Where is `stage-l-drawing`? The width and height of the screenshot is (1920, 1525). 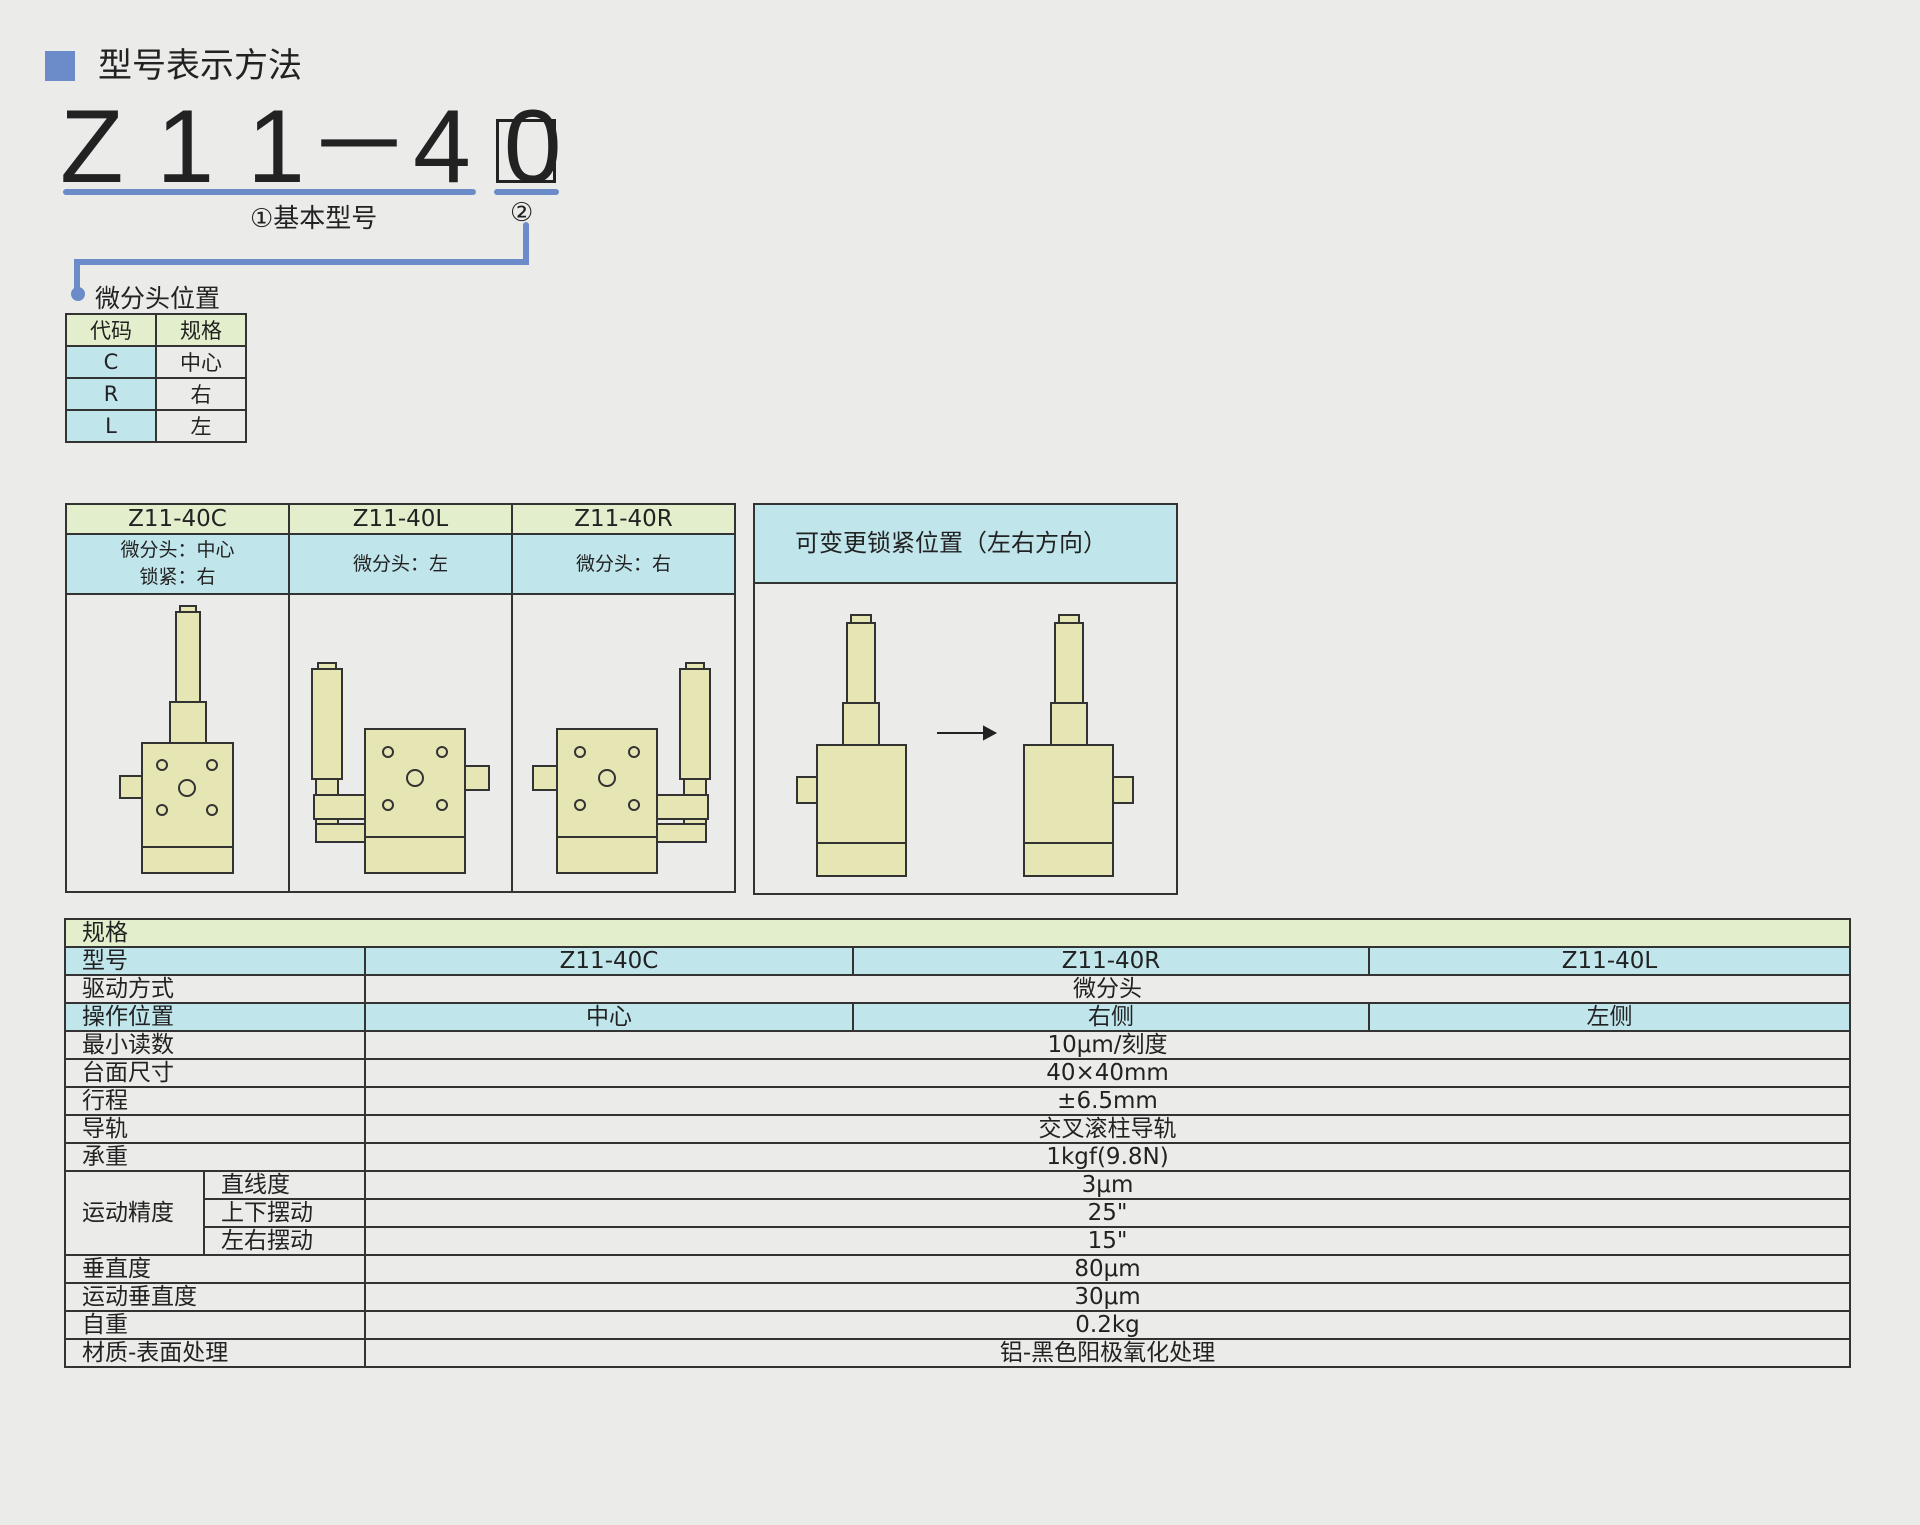 stage-l-drawing is located at coordinates (400, 768).